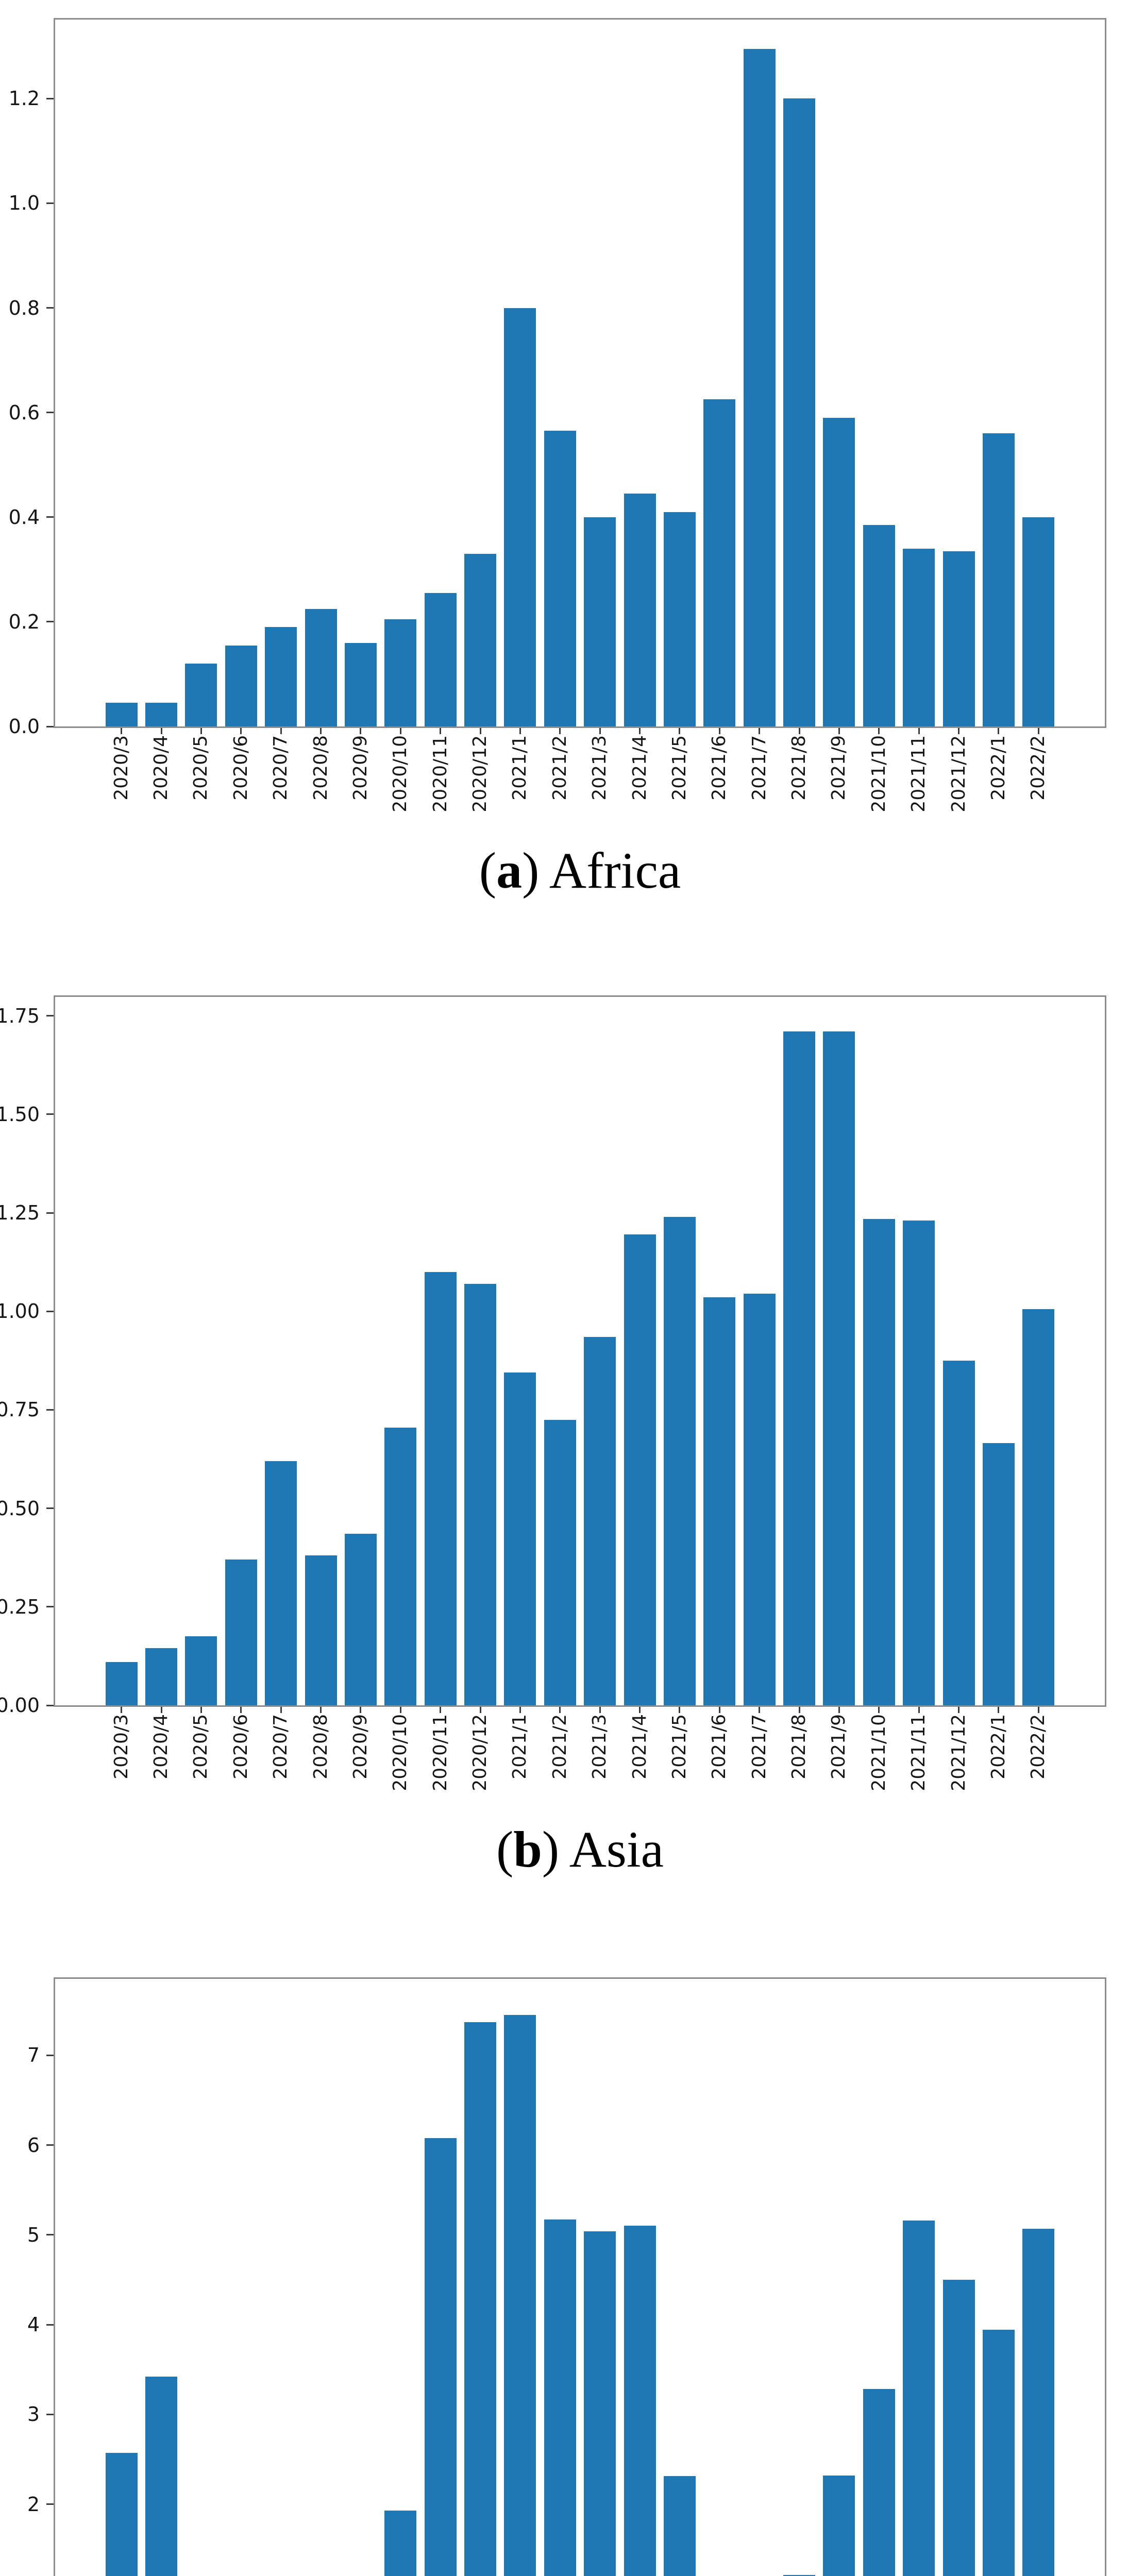  What do you see at coordinates (20, 1508) in the screenshot?
I see `y-axis-tick-label: 0.50` at bounding box center [20, 1508].